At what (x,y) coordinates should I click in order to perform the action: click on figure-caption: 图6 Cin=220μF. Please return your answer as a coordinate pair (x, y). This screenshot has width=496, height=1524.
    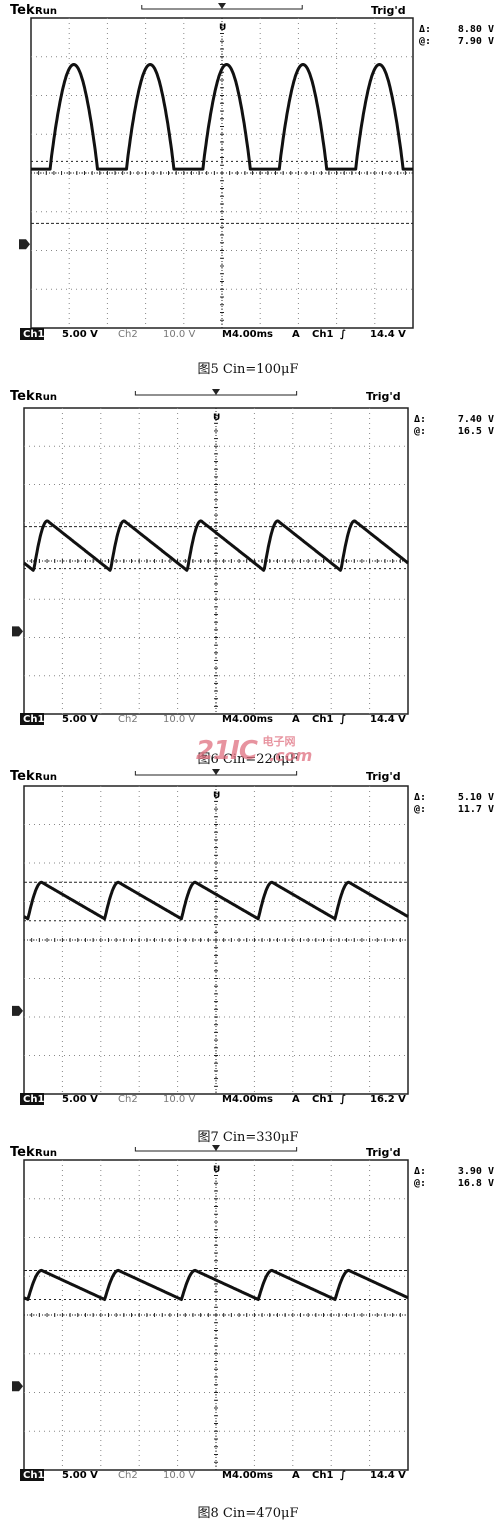
    Looking at the image, I should click on (248, 759).